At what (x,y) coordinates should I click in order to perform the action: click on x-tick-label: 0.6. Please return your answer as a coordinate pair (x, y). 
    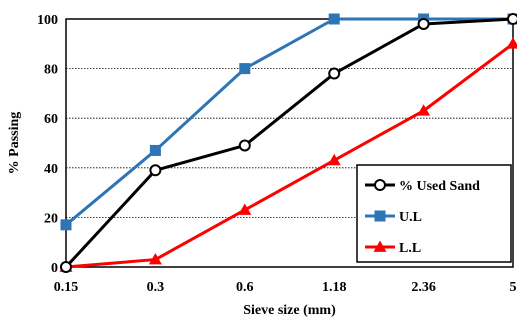
    Looking at the image, I should click on (245, 287).